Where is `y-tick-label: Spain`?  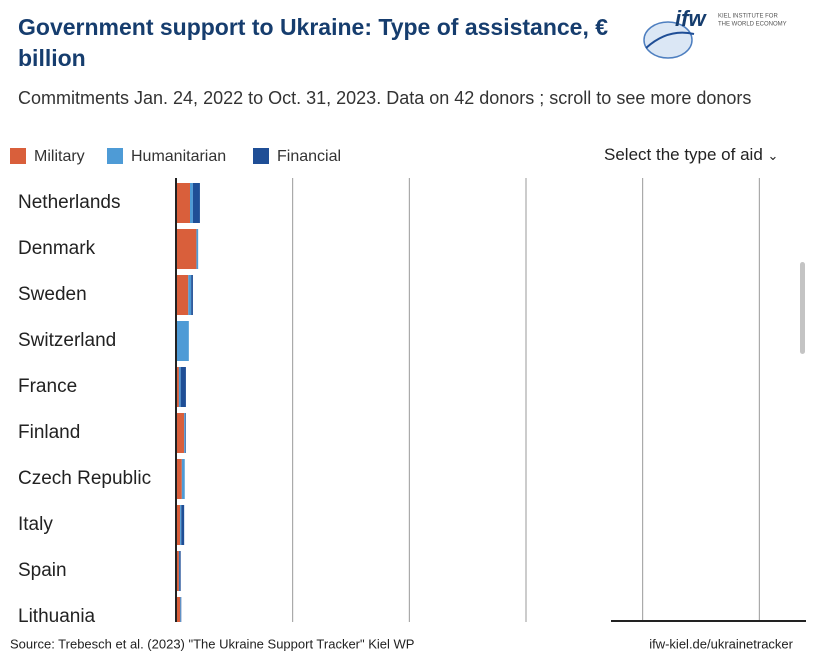
y-tick-label: Spain is located at coordinates (42, 570).